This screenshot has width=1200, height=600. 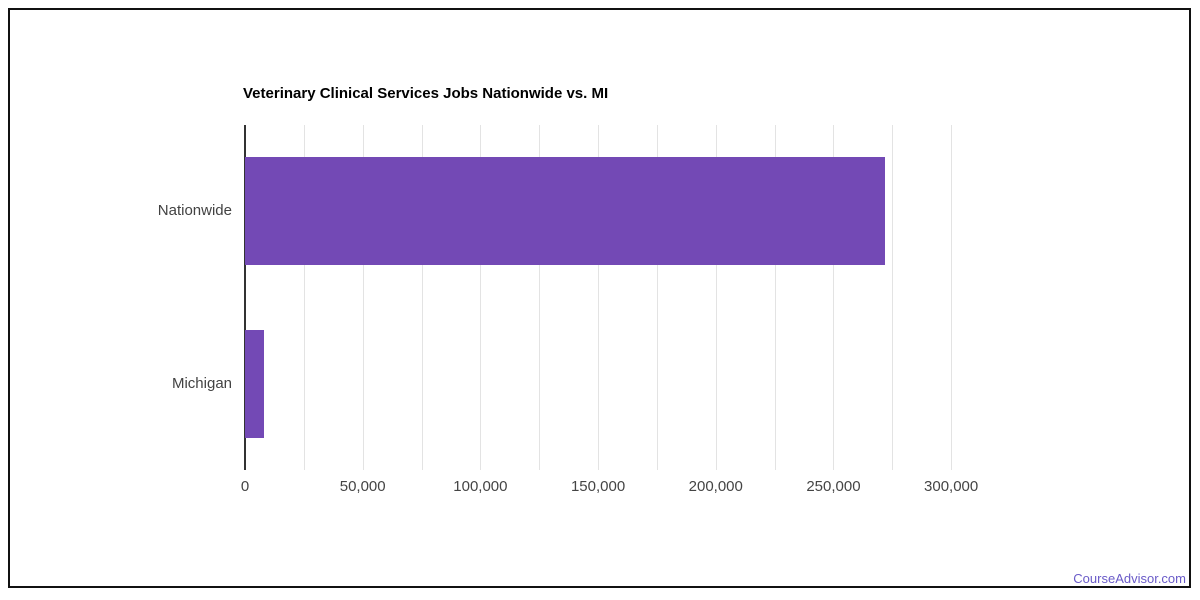 What do you see at coordinates (715, 486) in the screenshot?
I see `x-tick-label: 200,000` at bounding box center [715, 486].